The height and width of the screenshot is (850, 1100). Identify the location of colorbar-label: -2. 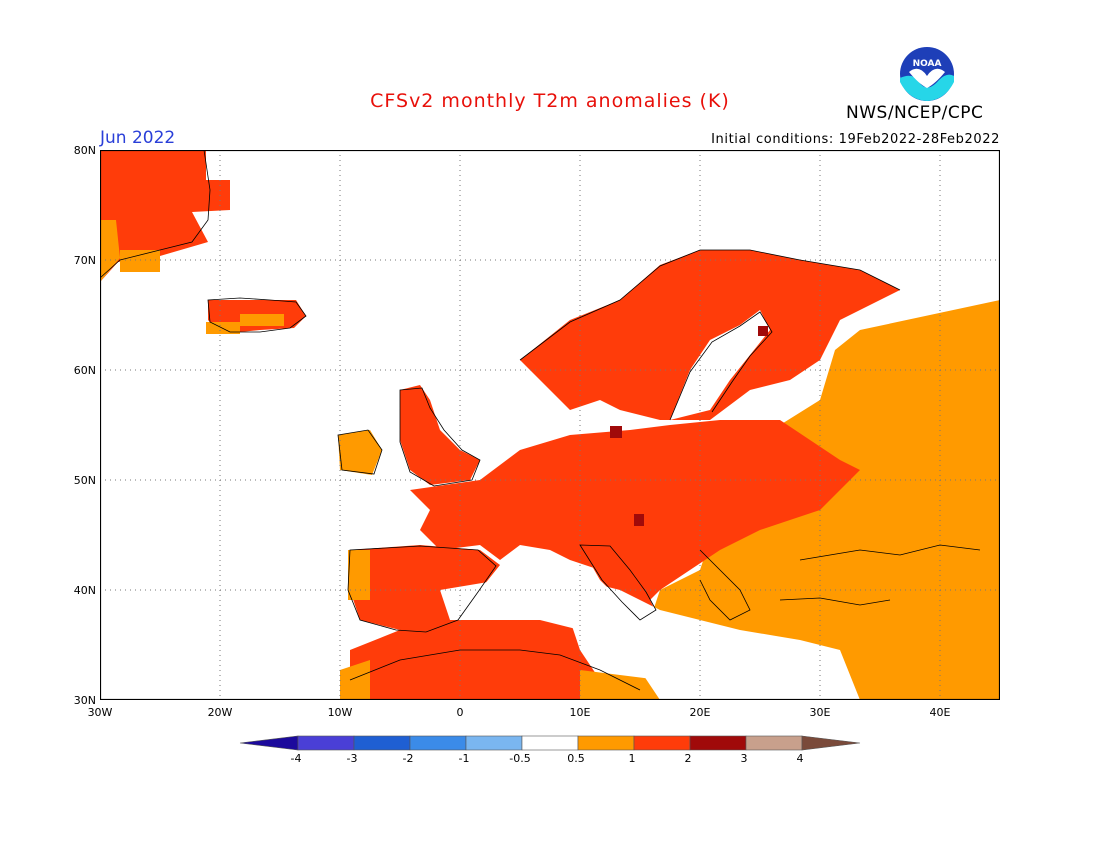
(408, 758).